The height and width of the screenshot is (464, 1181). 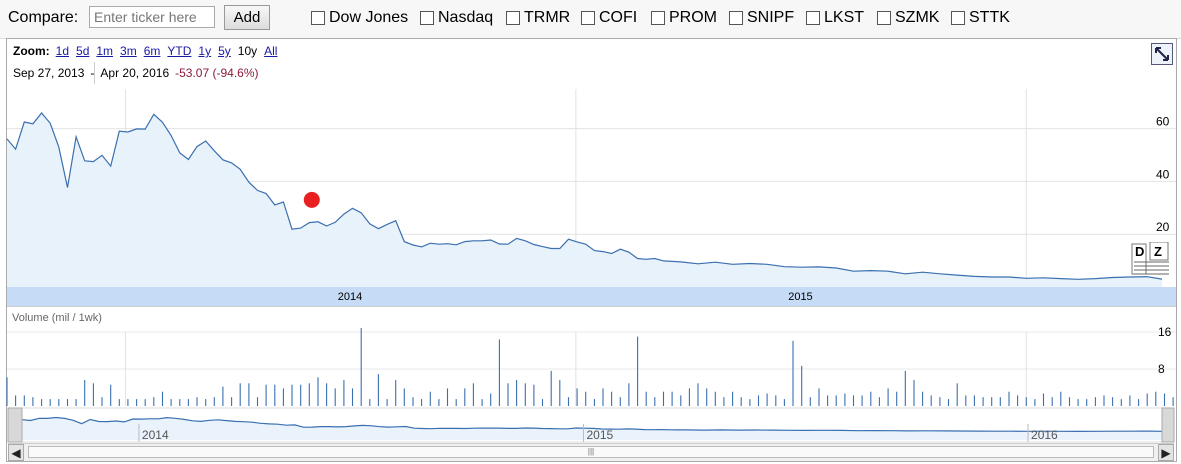 What do you see at coordinates (693, 17) in the screenshot?
I see `checkbox-label: PROM` at bounding box center [693, 17].